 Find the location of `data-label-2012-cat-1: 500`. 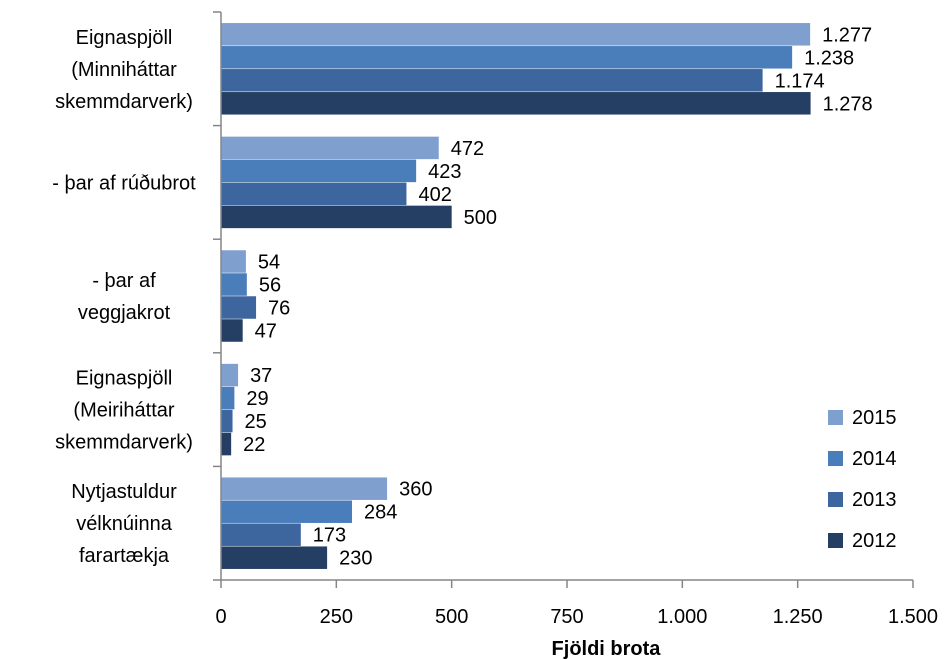

data-label-2012-cat-1: 500 is located at coordinates (480, 218).